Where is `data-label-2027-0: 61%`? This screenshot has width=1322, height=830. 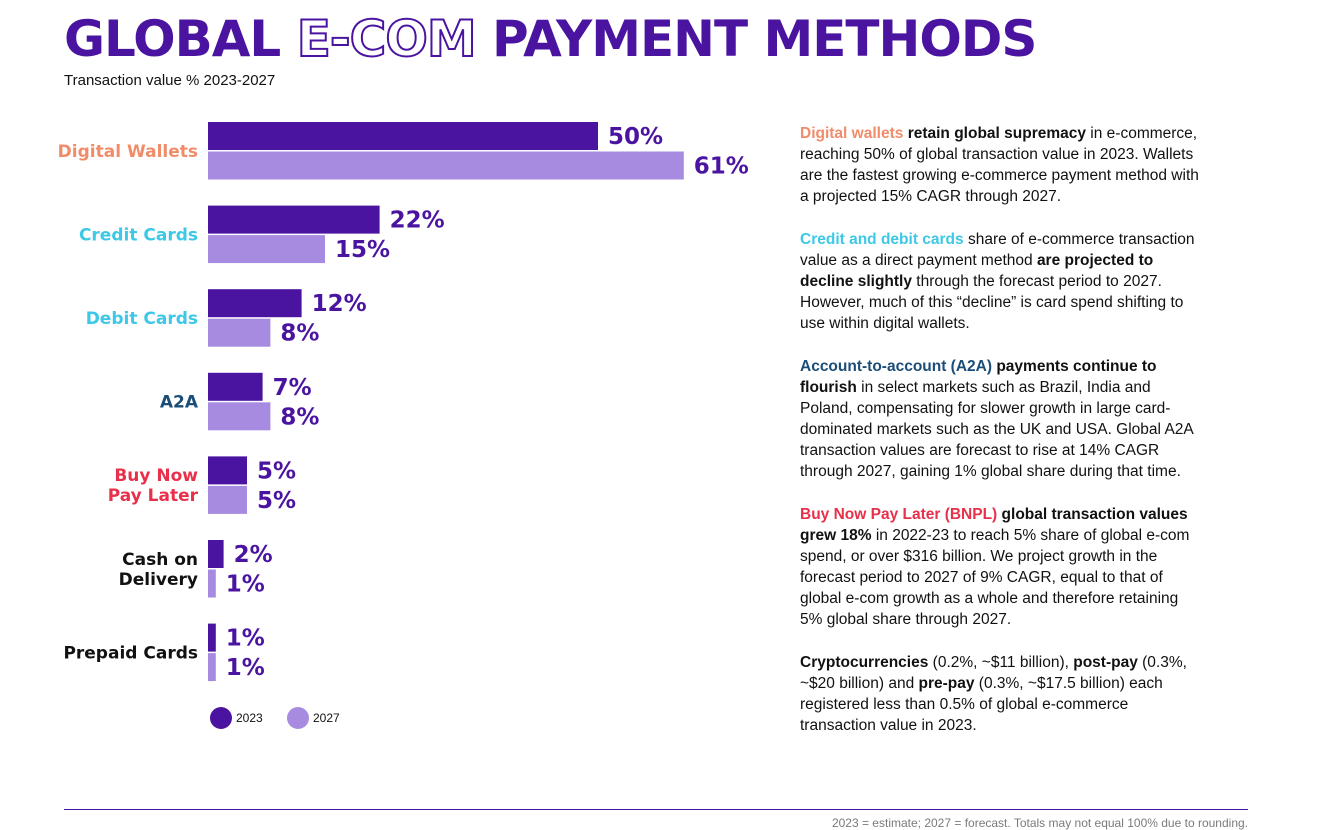
data-label-2027-0: 61% is located at coordinates (721, 167).